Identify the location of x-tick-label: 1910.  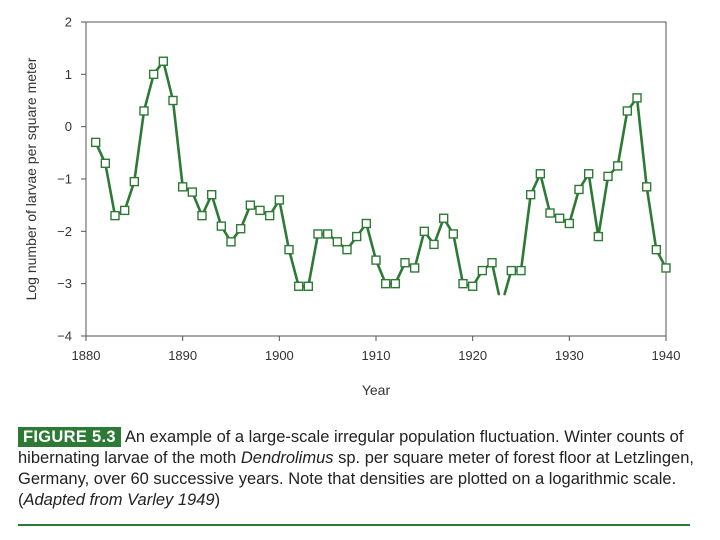
(376, 355).